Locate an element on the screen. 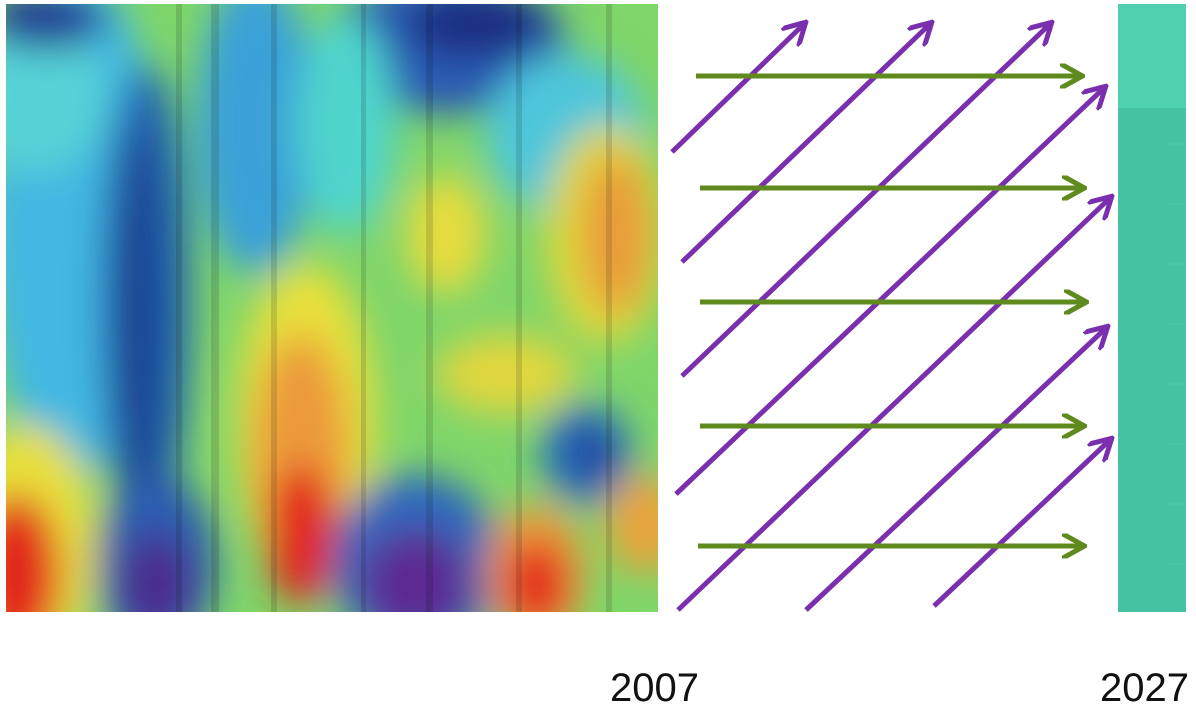  future-state-bar is located at coordinates (1152, 308).